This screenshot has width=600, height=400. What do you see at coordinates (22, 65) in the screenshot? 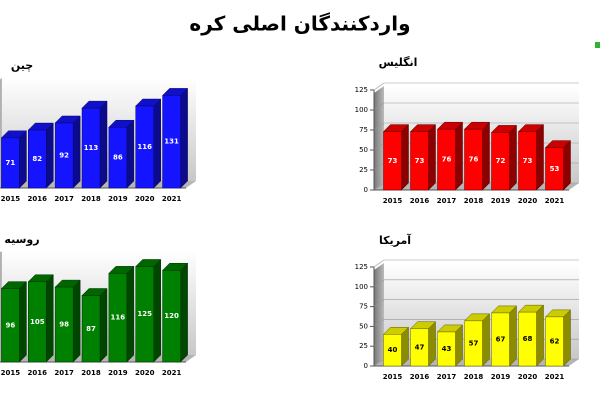
I see `chart-title: چین` at bounding box center [22, 65].